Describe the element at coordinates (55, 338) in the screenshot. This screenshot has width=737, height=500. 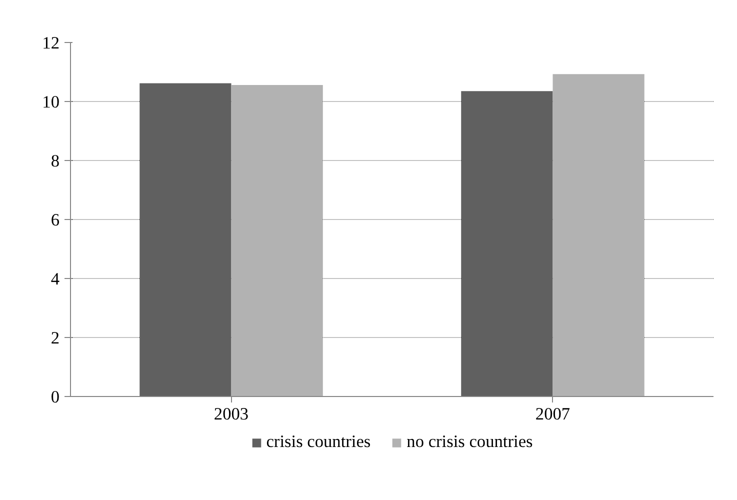
I see `y-tick-label: 2` at that location.